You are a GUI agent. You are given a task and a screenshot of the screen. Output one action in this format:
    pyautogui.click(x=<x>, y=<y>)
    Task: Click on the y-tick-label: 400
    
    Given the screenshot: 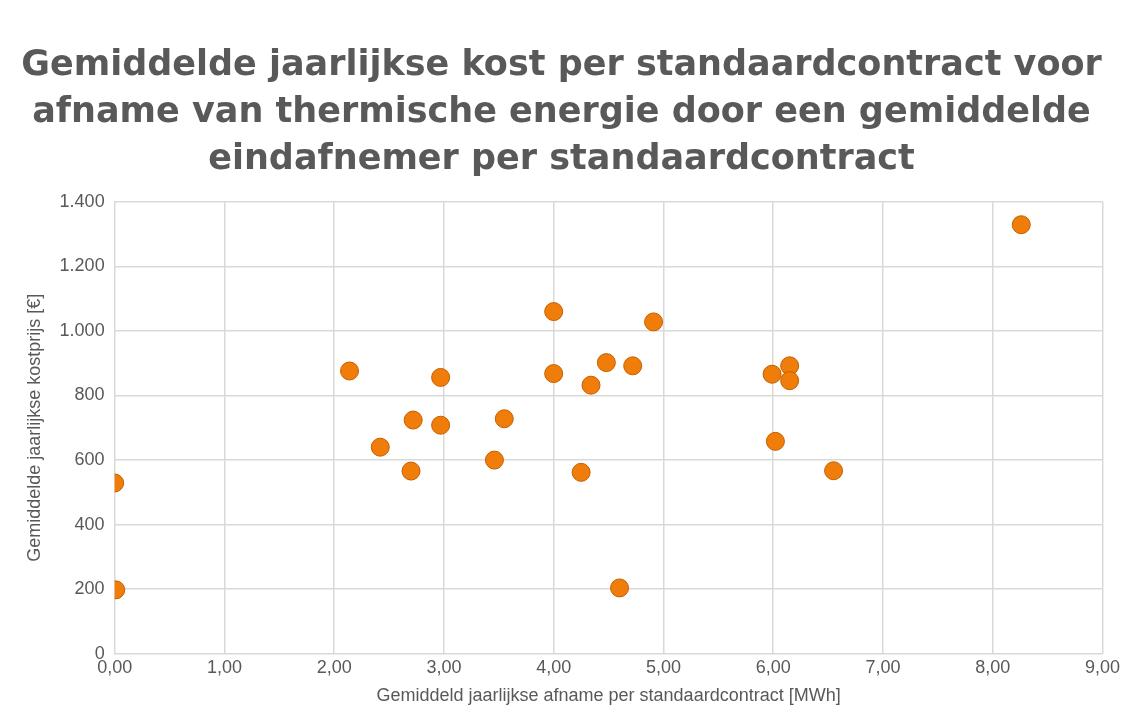 What is the action you would take?
    pyautogui.click(x=89, y=523)
    